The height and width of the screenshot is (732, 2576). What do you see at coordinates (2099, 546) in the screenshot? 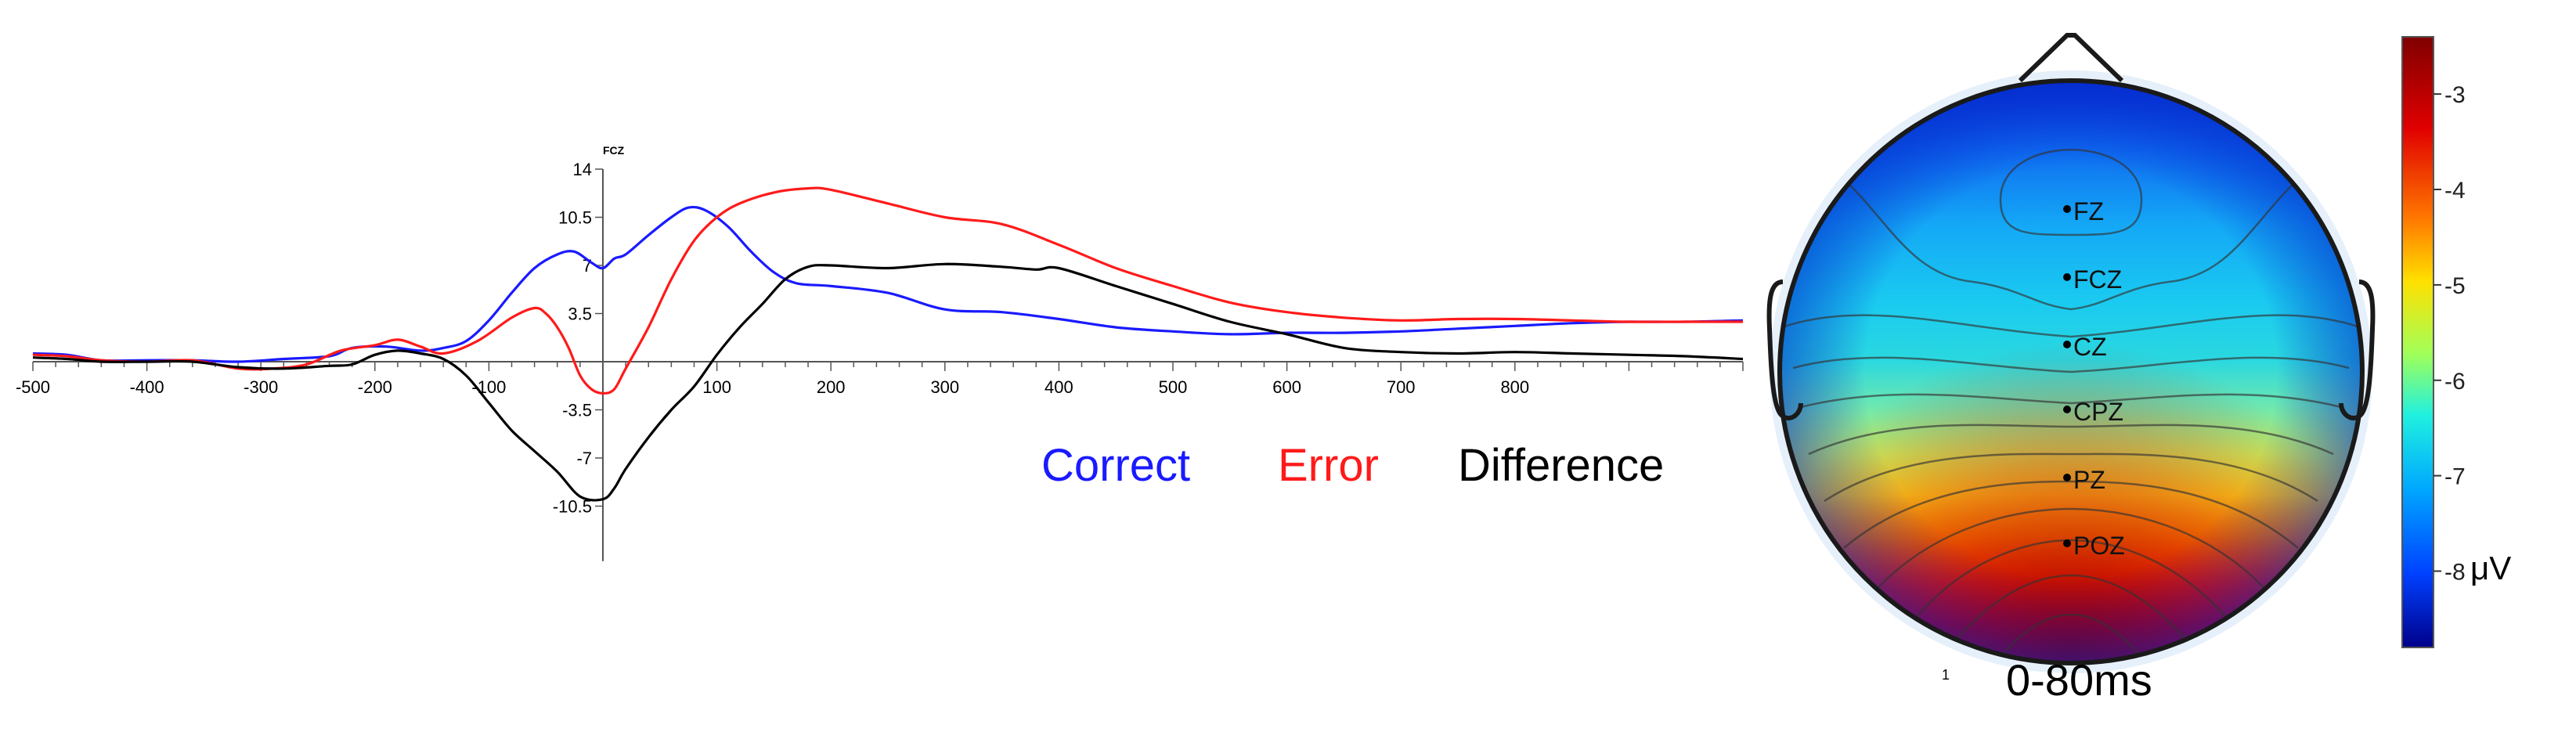
I see `electrode-label-poz: POZ` at bounding box center [2099, 546].